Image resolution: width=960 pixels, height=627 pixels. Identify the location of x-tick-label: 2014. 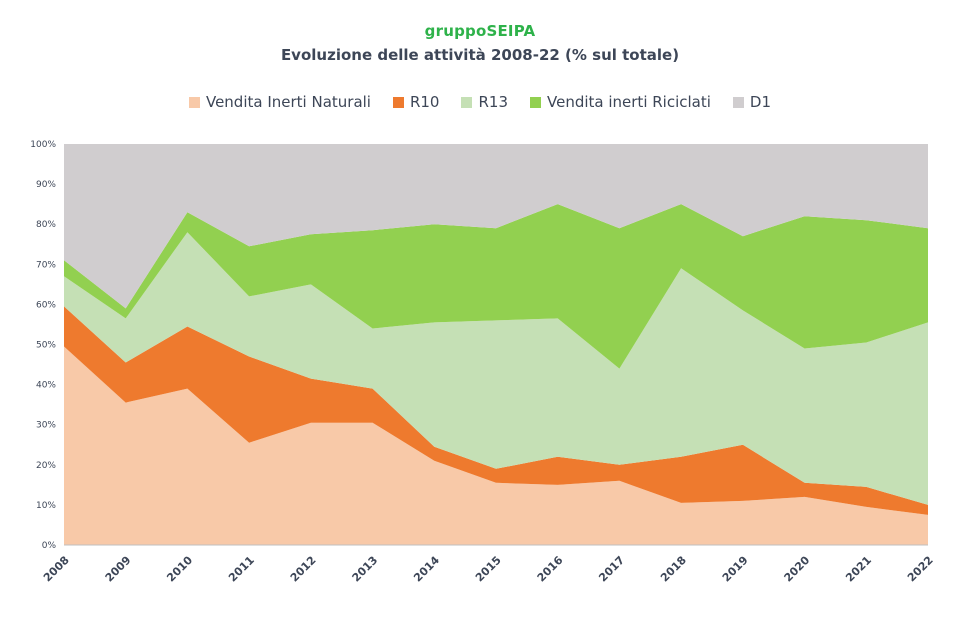
(426, 568).